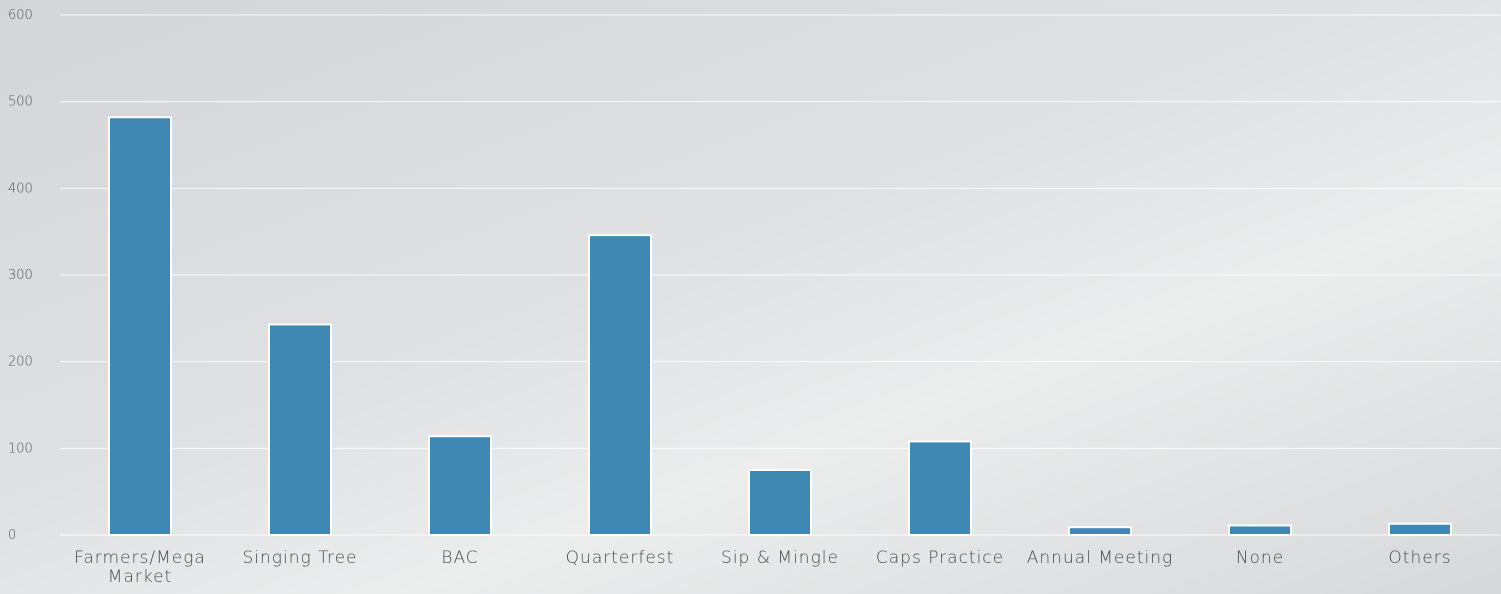  What do you see at coordinates (300, 558) in the screenshot?
I see `x-tick-label: Singing Tree` at bounding box center [300, 558].